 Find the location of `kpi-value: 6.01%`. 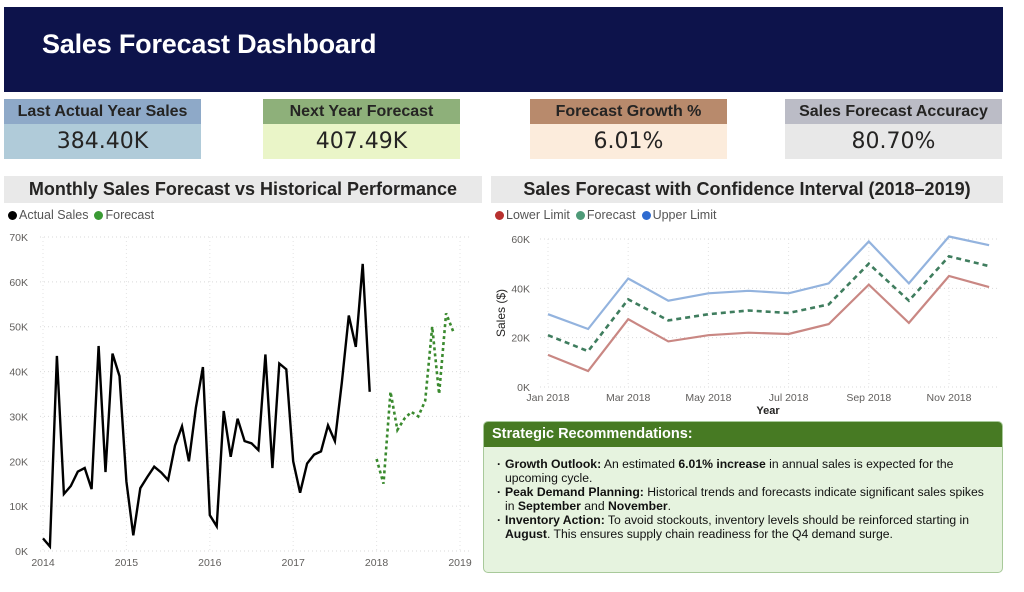

kpi-value: 6.01% is located at coordinates (628, 141).